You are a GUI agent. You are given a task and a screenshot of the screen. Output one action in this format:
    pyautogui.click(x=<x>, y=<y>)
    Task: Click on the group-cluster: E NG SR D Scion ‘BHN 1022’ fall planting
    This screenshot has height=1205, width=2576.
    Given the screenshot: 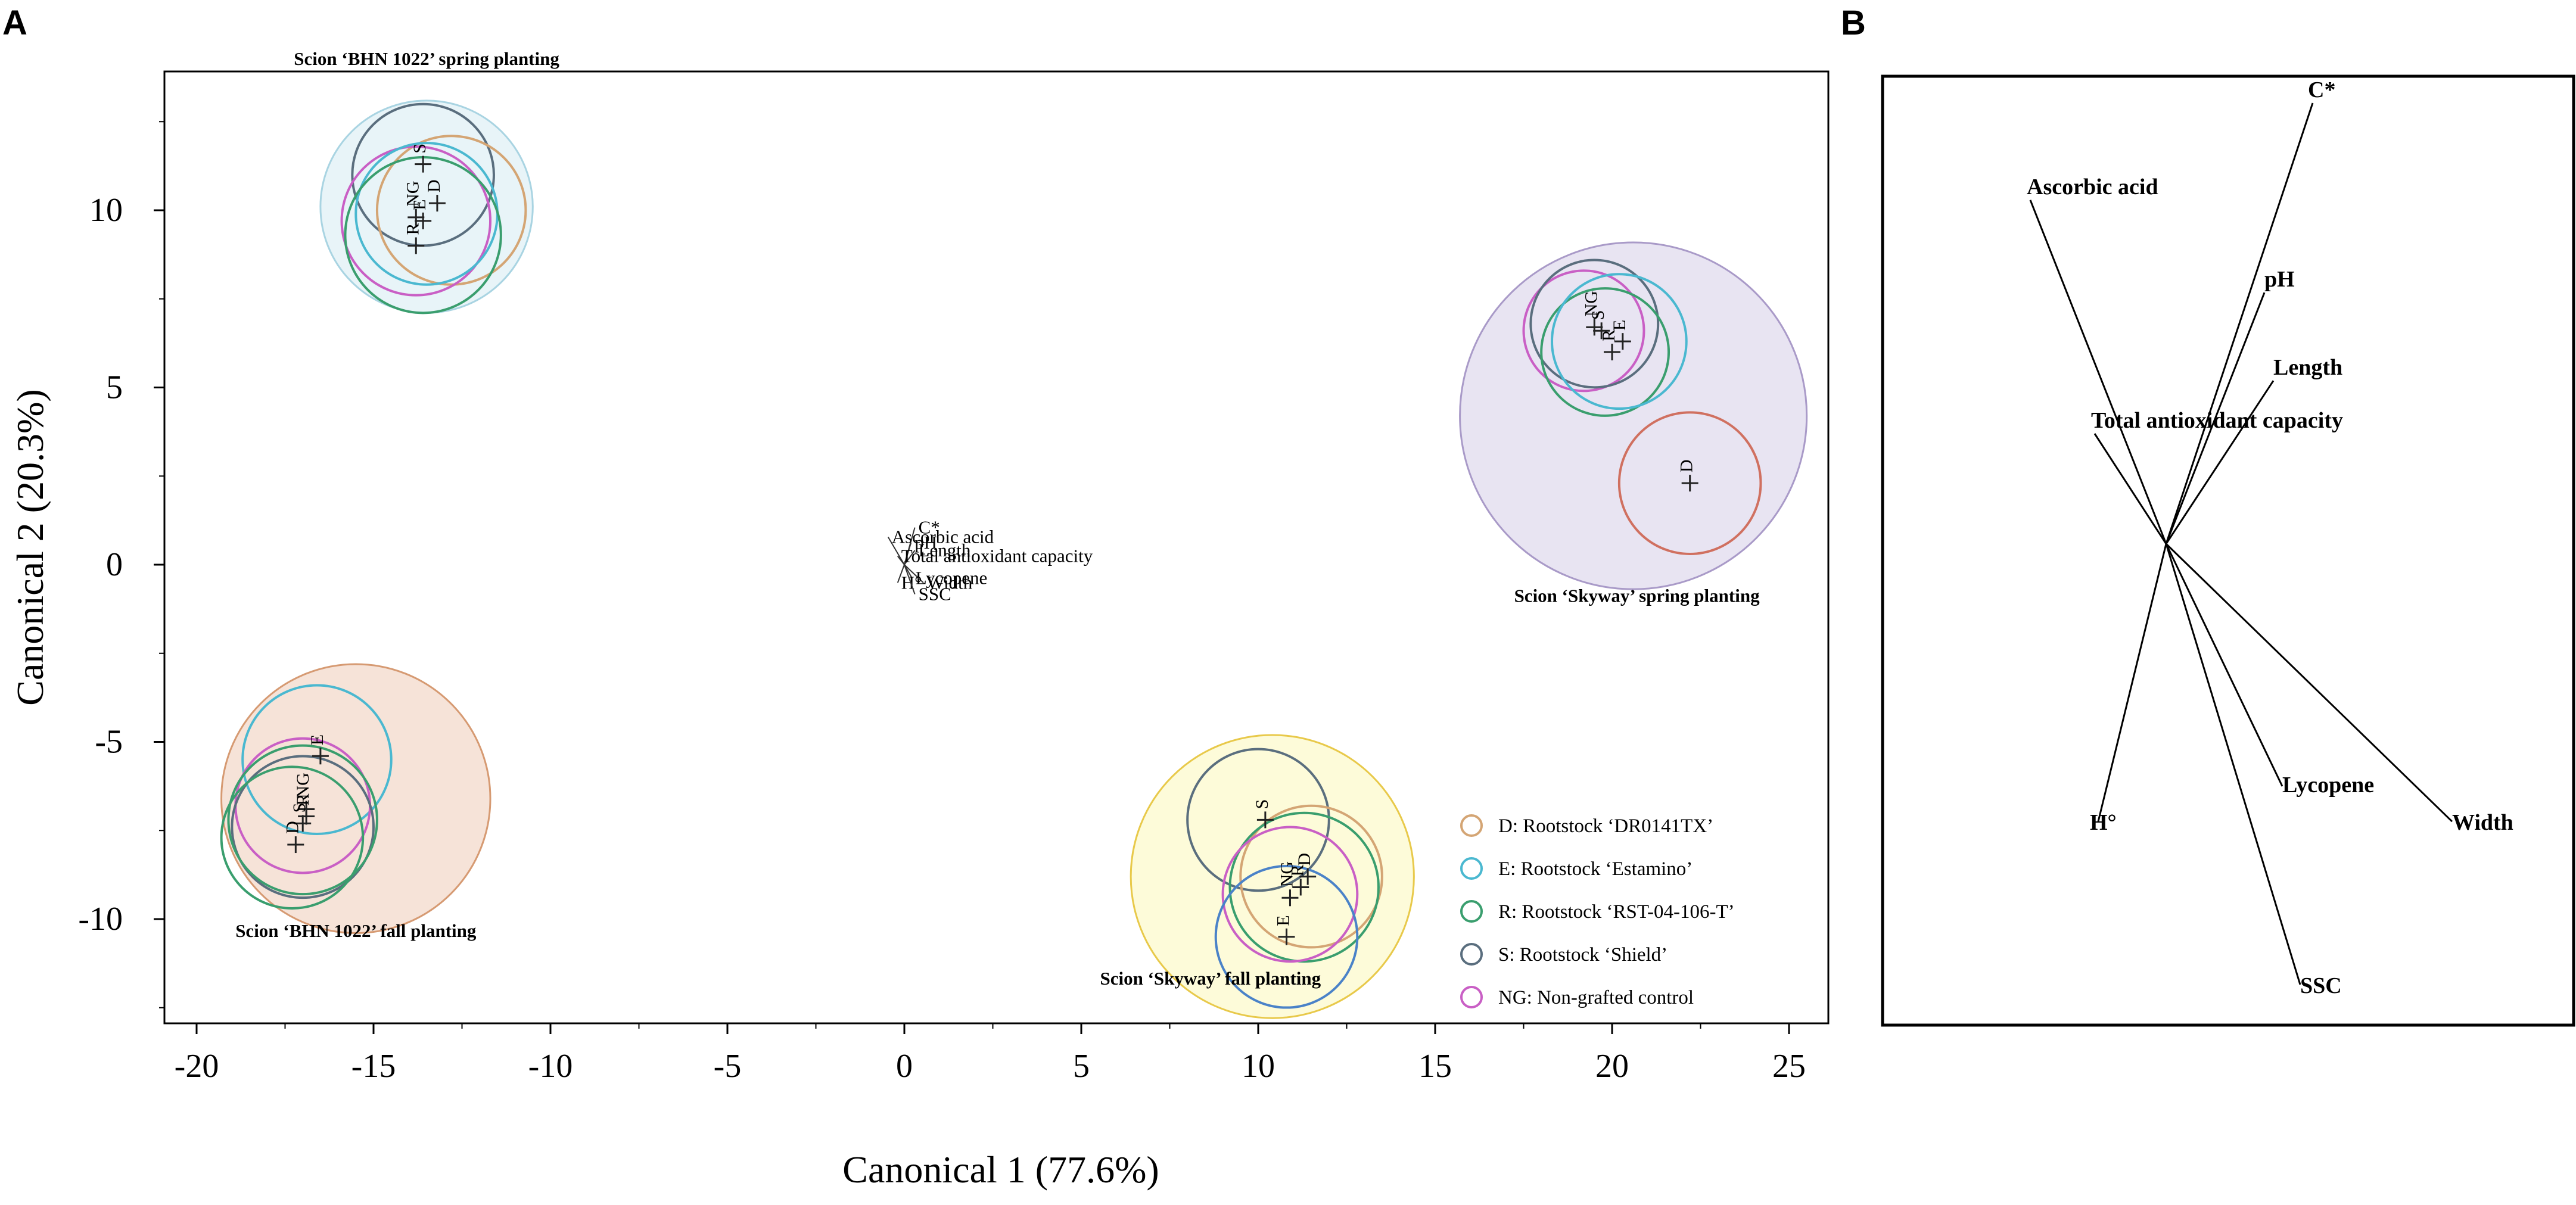 What is the action you would take?
    pyautogui.click(x=355, y=802)
    